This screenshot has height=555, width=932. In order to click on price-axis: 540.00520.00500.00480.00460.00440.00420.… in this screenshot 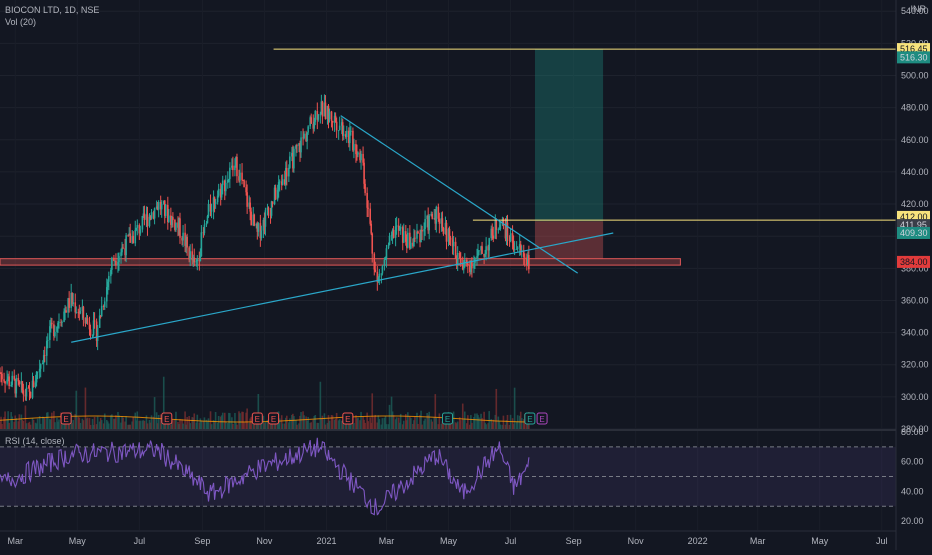, I will do `click(913, 275)`.